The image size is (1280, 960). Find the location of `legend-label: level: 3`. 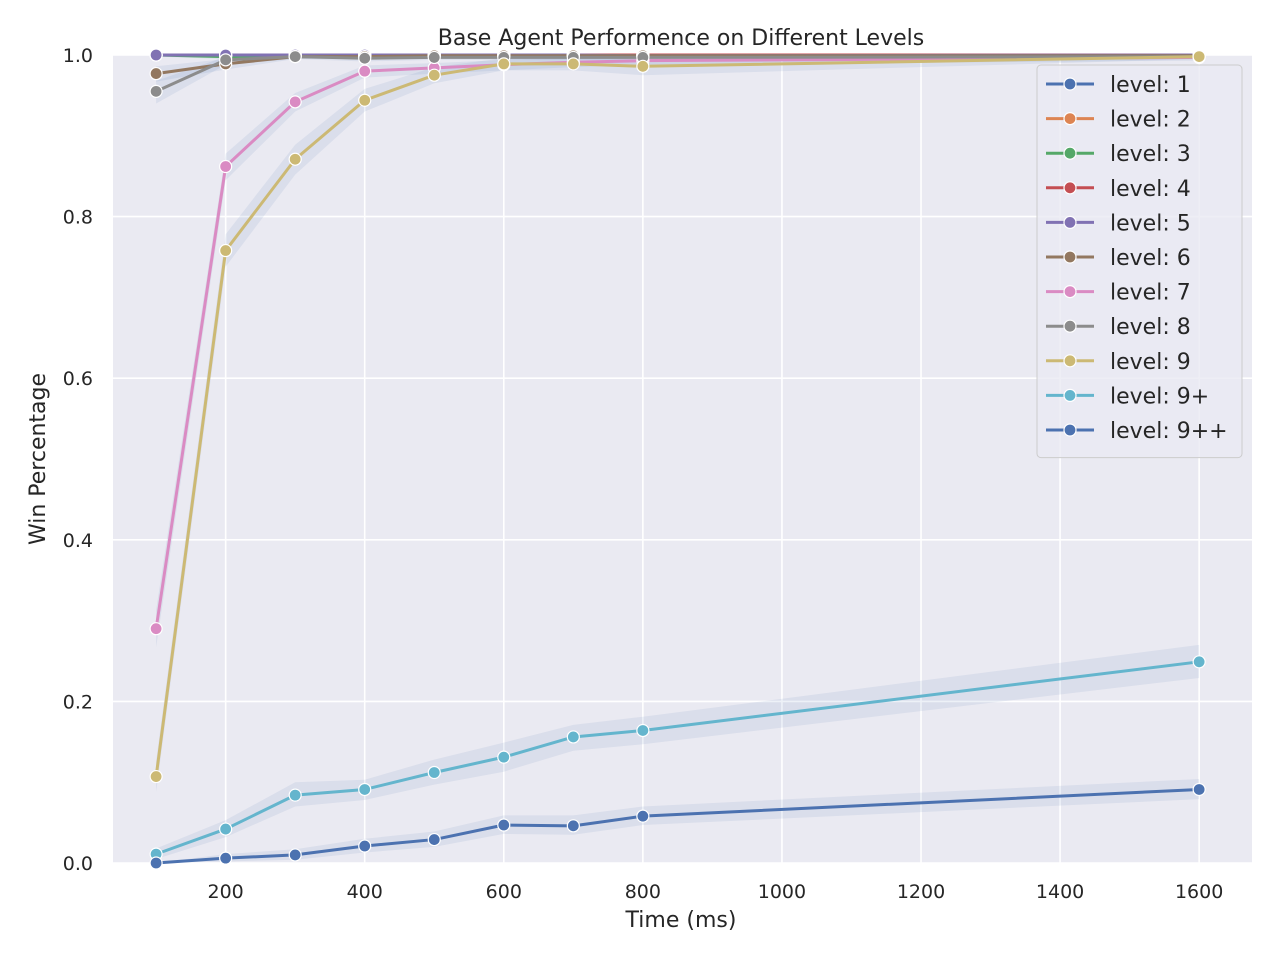

legend-label: level: 3 is located at coordinates (1150, 154).